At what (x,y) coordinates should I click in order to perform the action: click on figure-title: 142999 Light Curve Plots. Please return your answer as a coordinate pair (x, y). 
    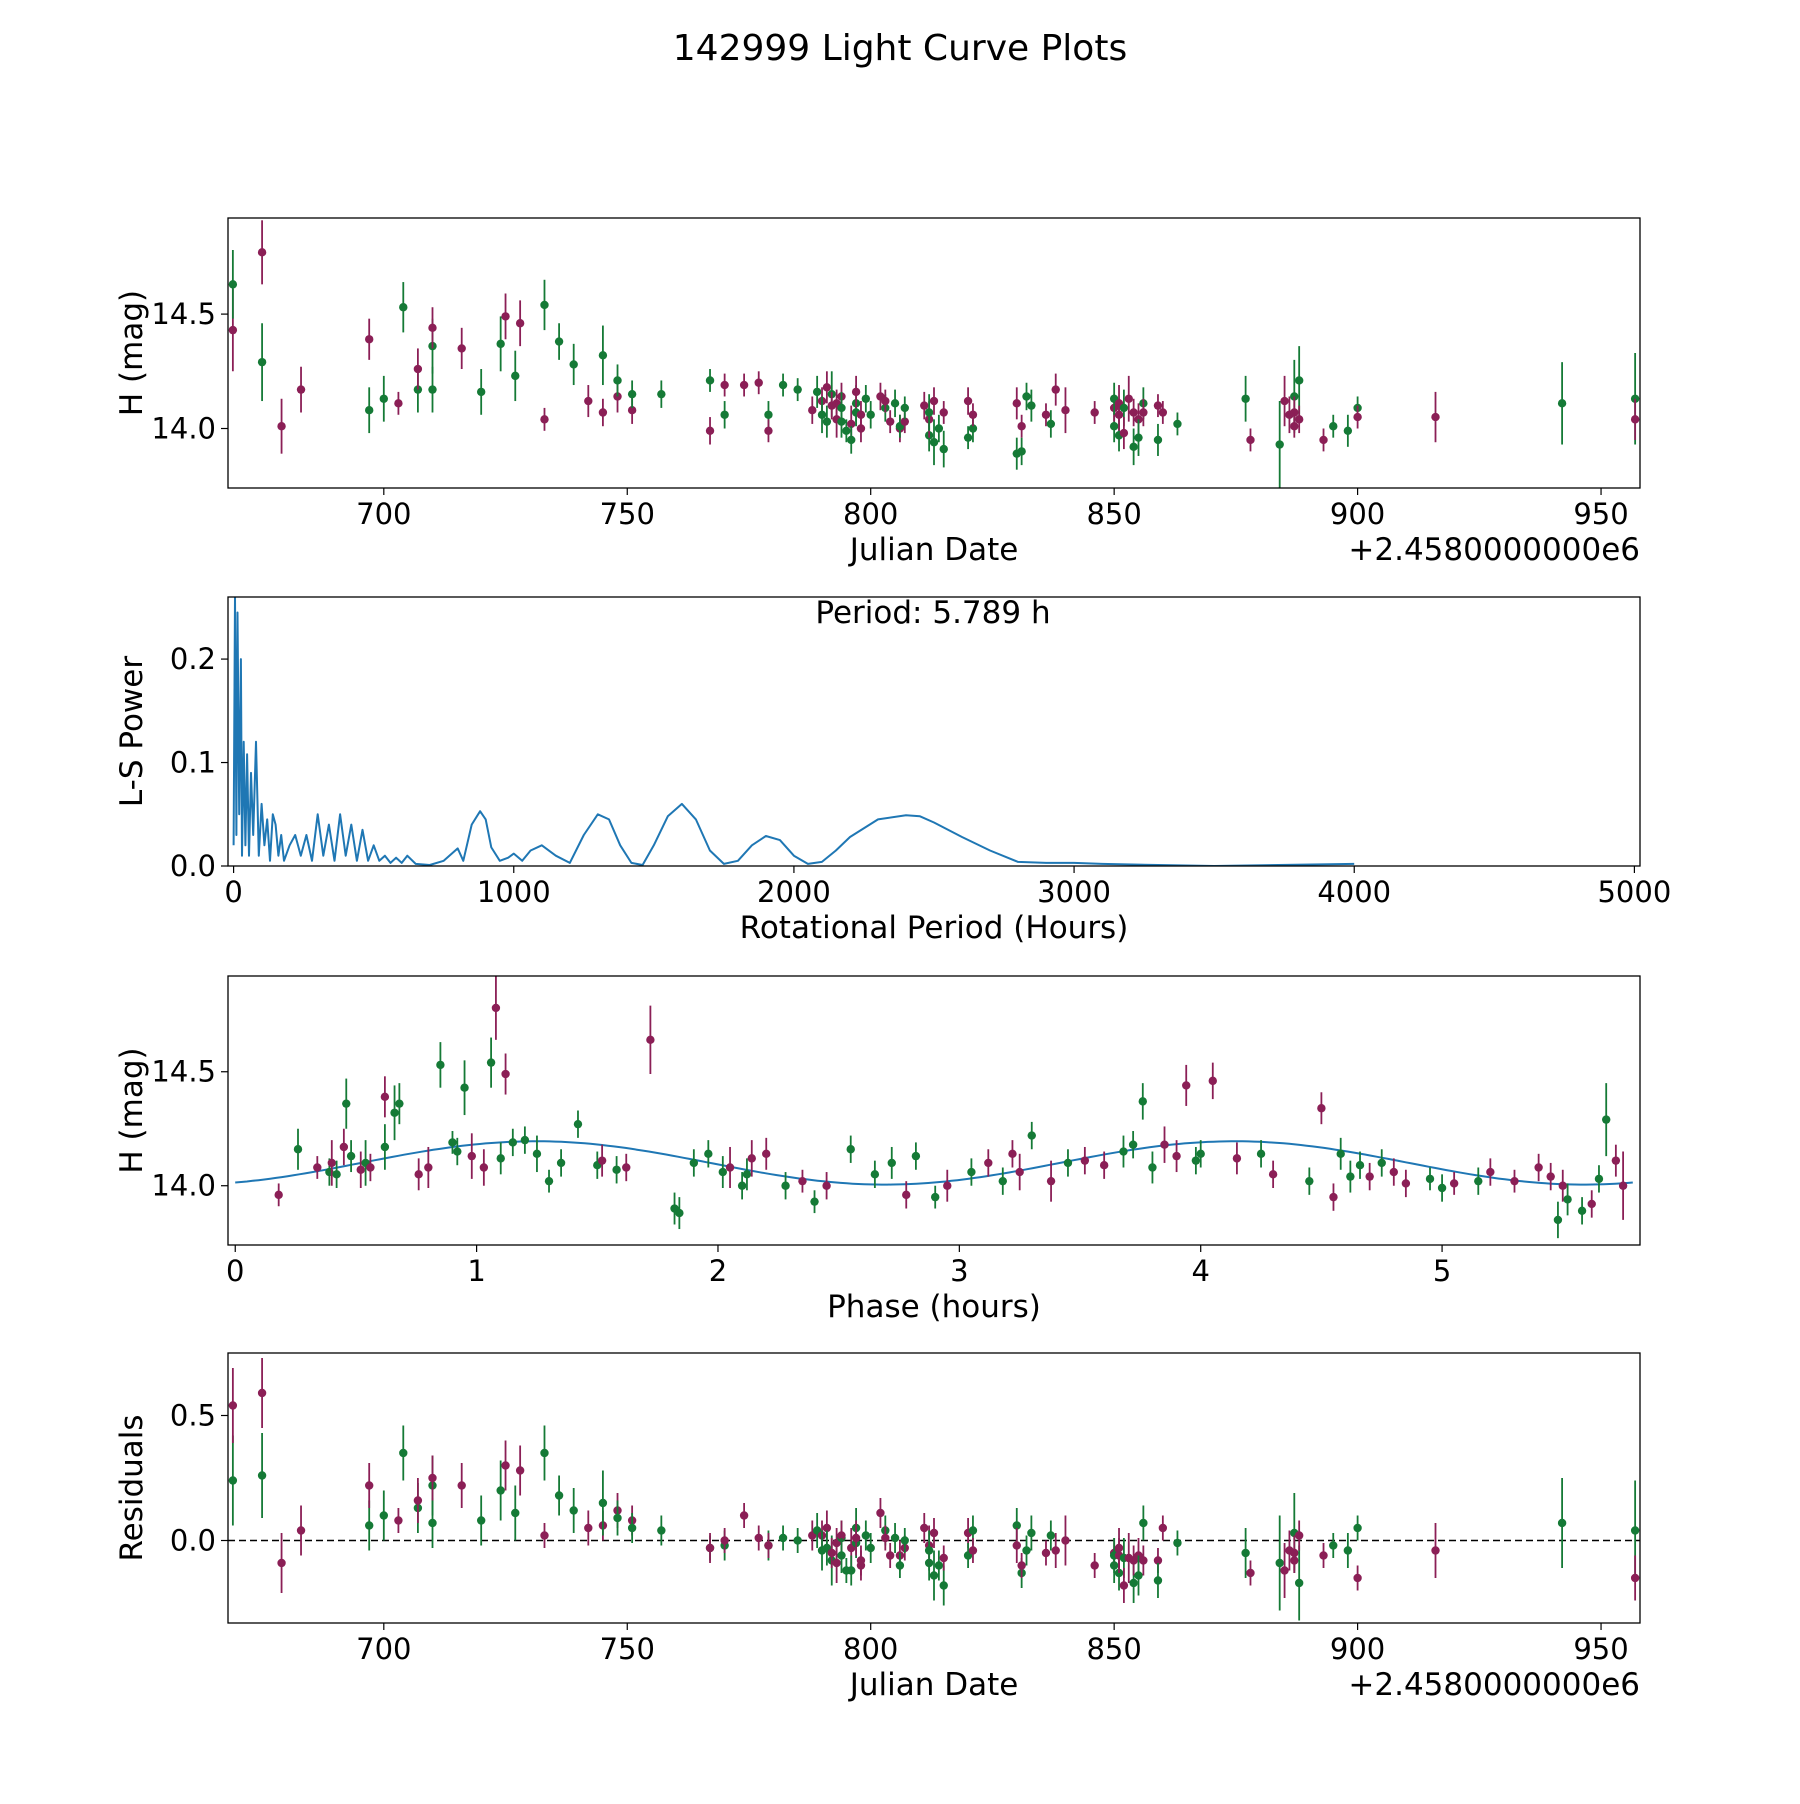
    Looking at the image, I should click on (900, 48).